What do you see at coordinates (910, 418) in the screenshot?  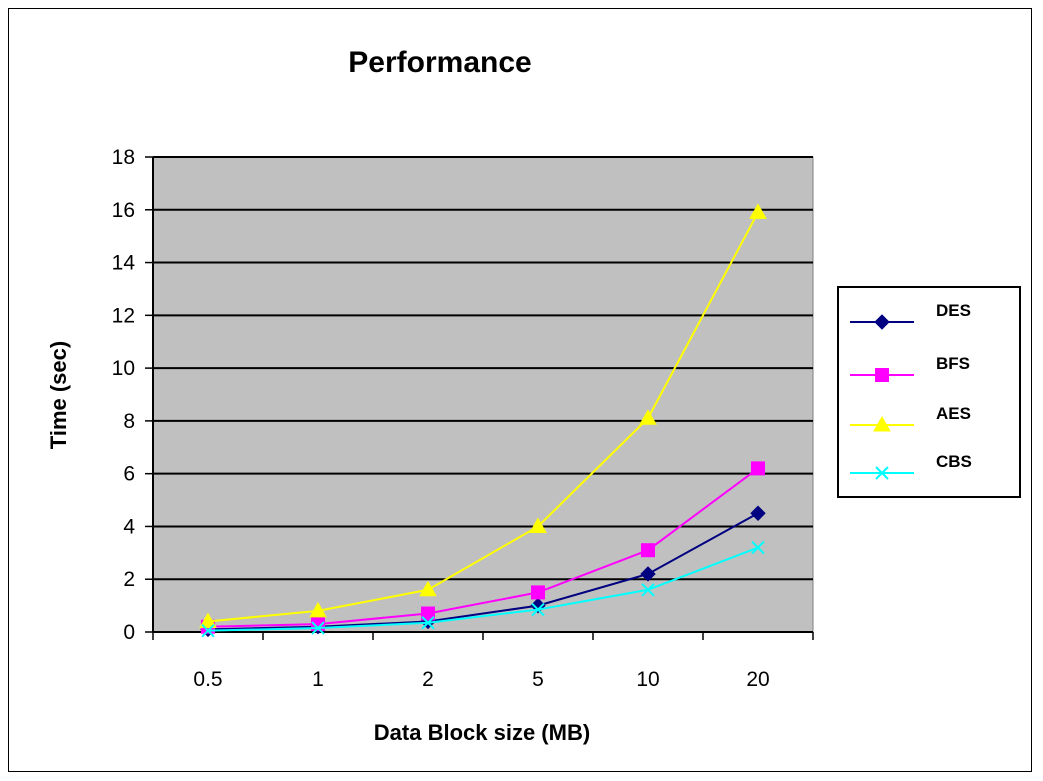 I see `legend-item-aes: AES` at bounding box center [910, 418].